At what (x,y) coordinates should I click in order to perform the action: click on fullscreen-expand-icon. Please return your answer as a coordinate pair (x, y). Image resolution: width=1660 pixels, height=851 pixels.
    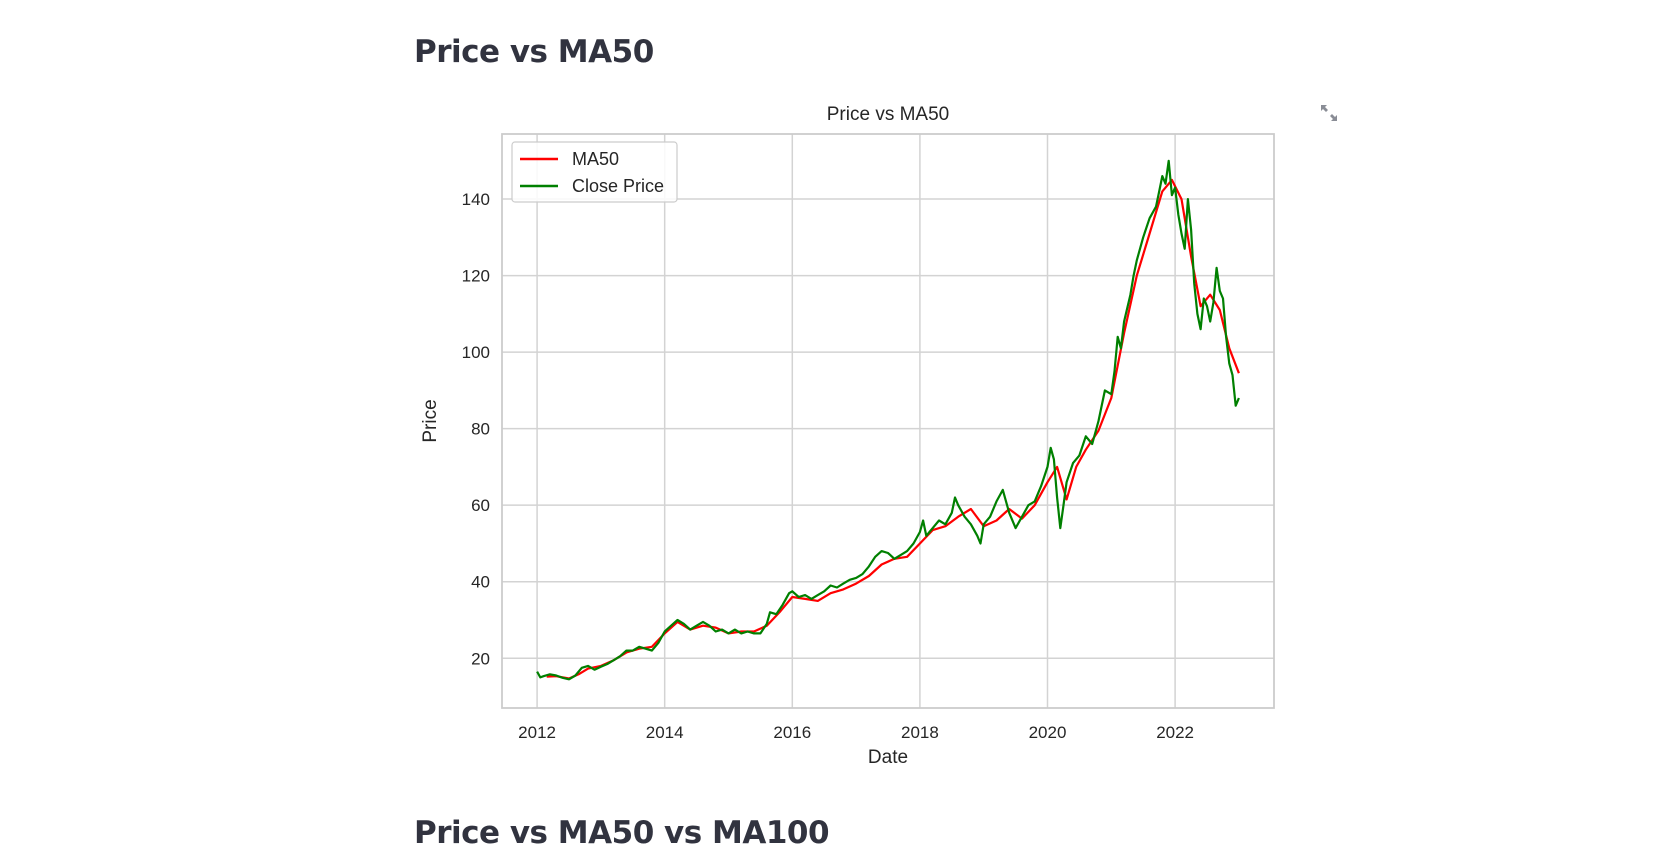
    Looking at the image, I should click on (1329, 113).